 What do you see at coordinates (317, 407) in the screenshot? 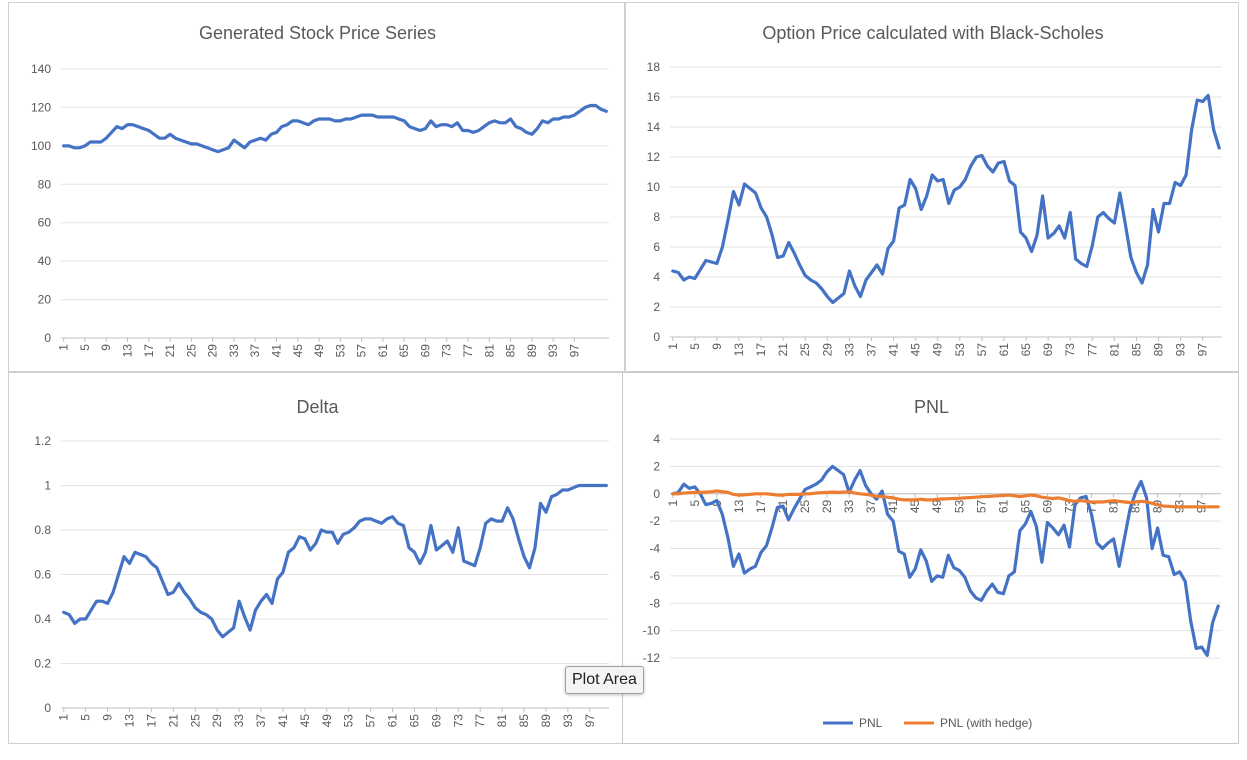
I see `chart-title: Delta` at bounding box center [317, 407].